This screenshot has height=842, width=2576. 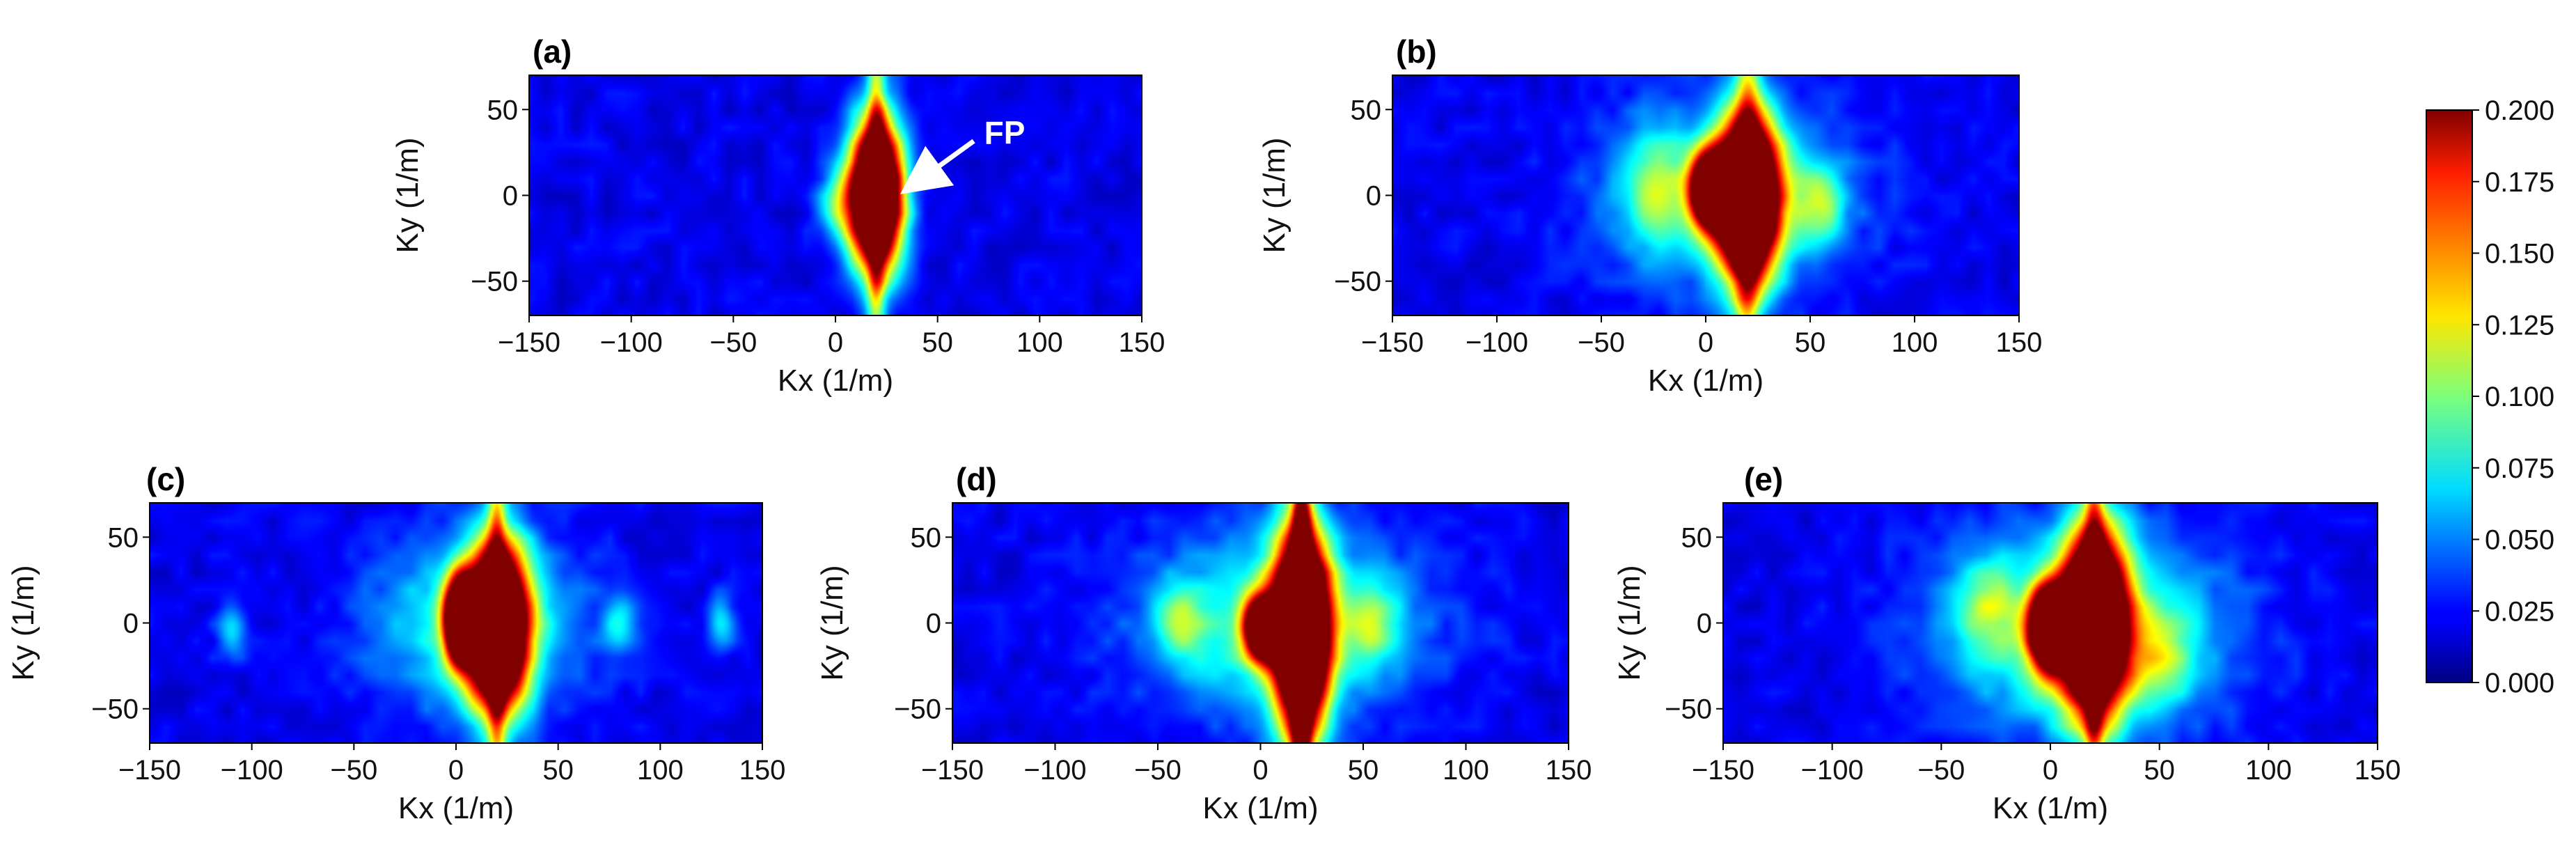 I want to click on colorbar-tick-label: 0.050, so click(x=2519, y=540).